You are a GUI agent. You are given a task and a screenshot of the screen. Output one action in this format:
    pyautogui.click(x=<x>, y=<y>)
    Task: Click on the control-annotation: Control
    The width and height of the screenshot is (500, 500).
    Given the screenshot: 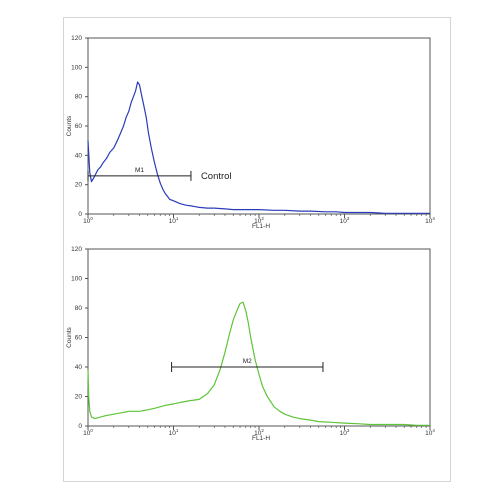 What is the action you would take?
    pyautogui.click(x=216, y=176)
    